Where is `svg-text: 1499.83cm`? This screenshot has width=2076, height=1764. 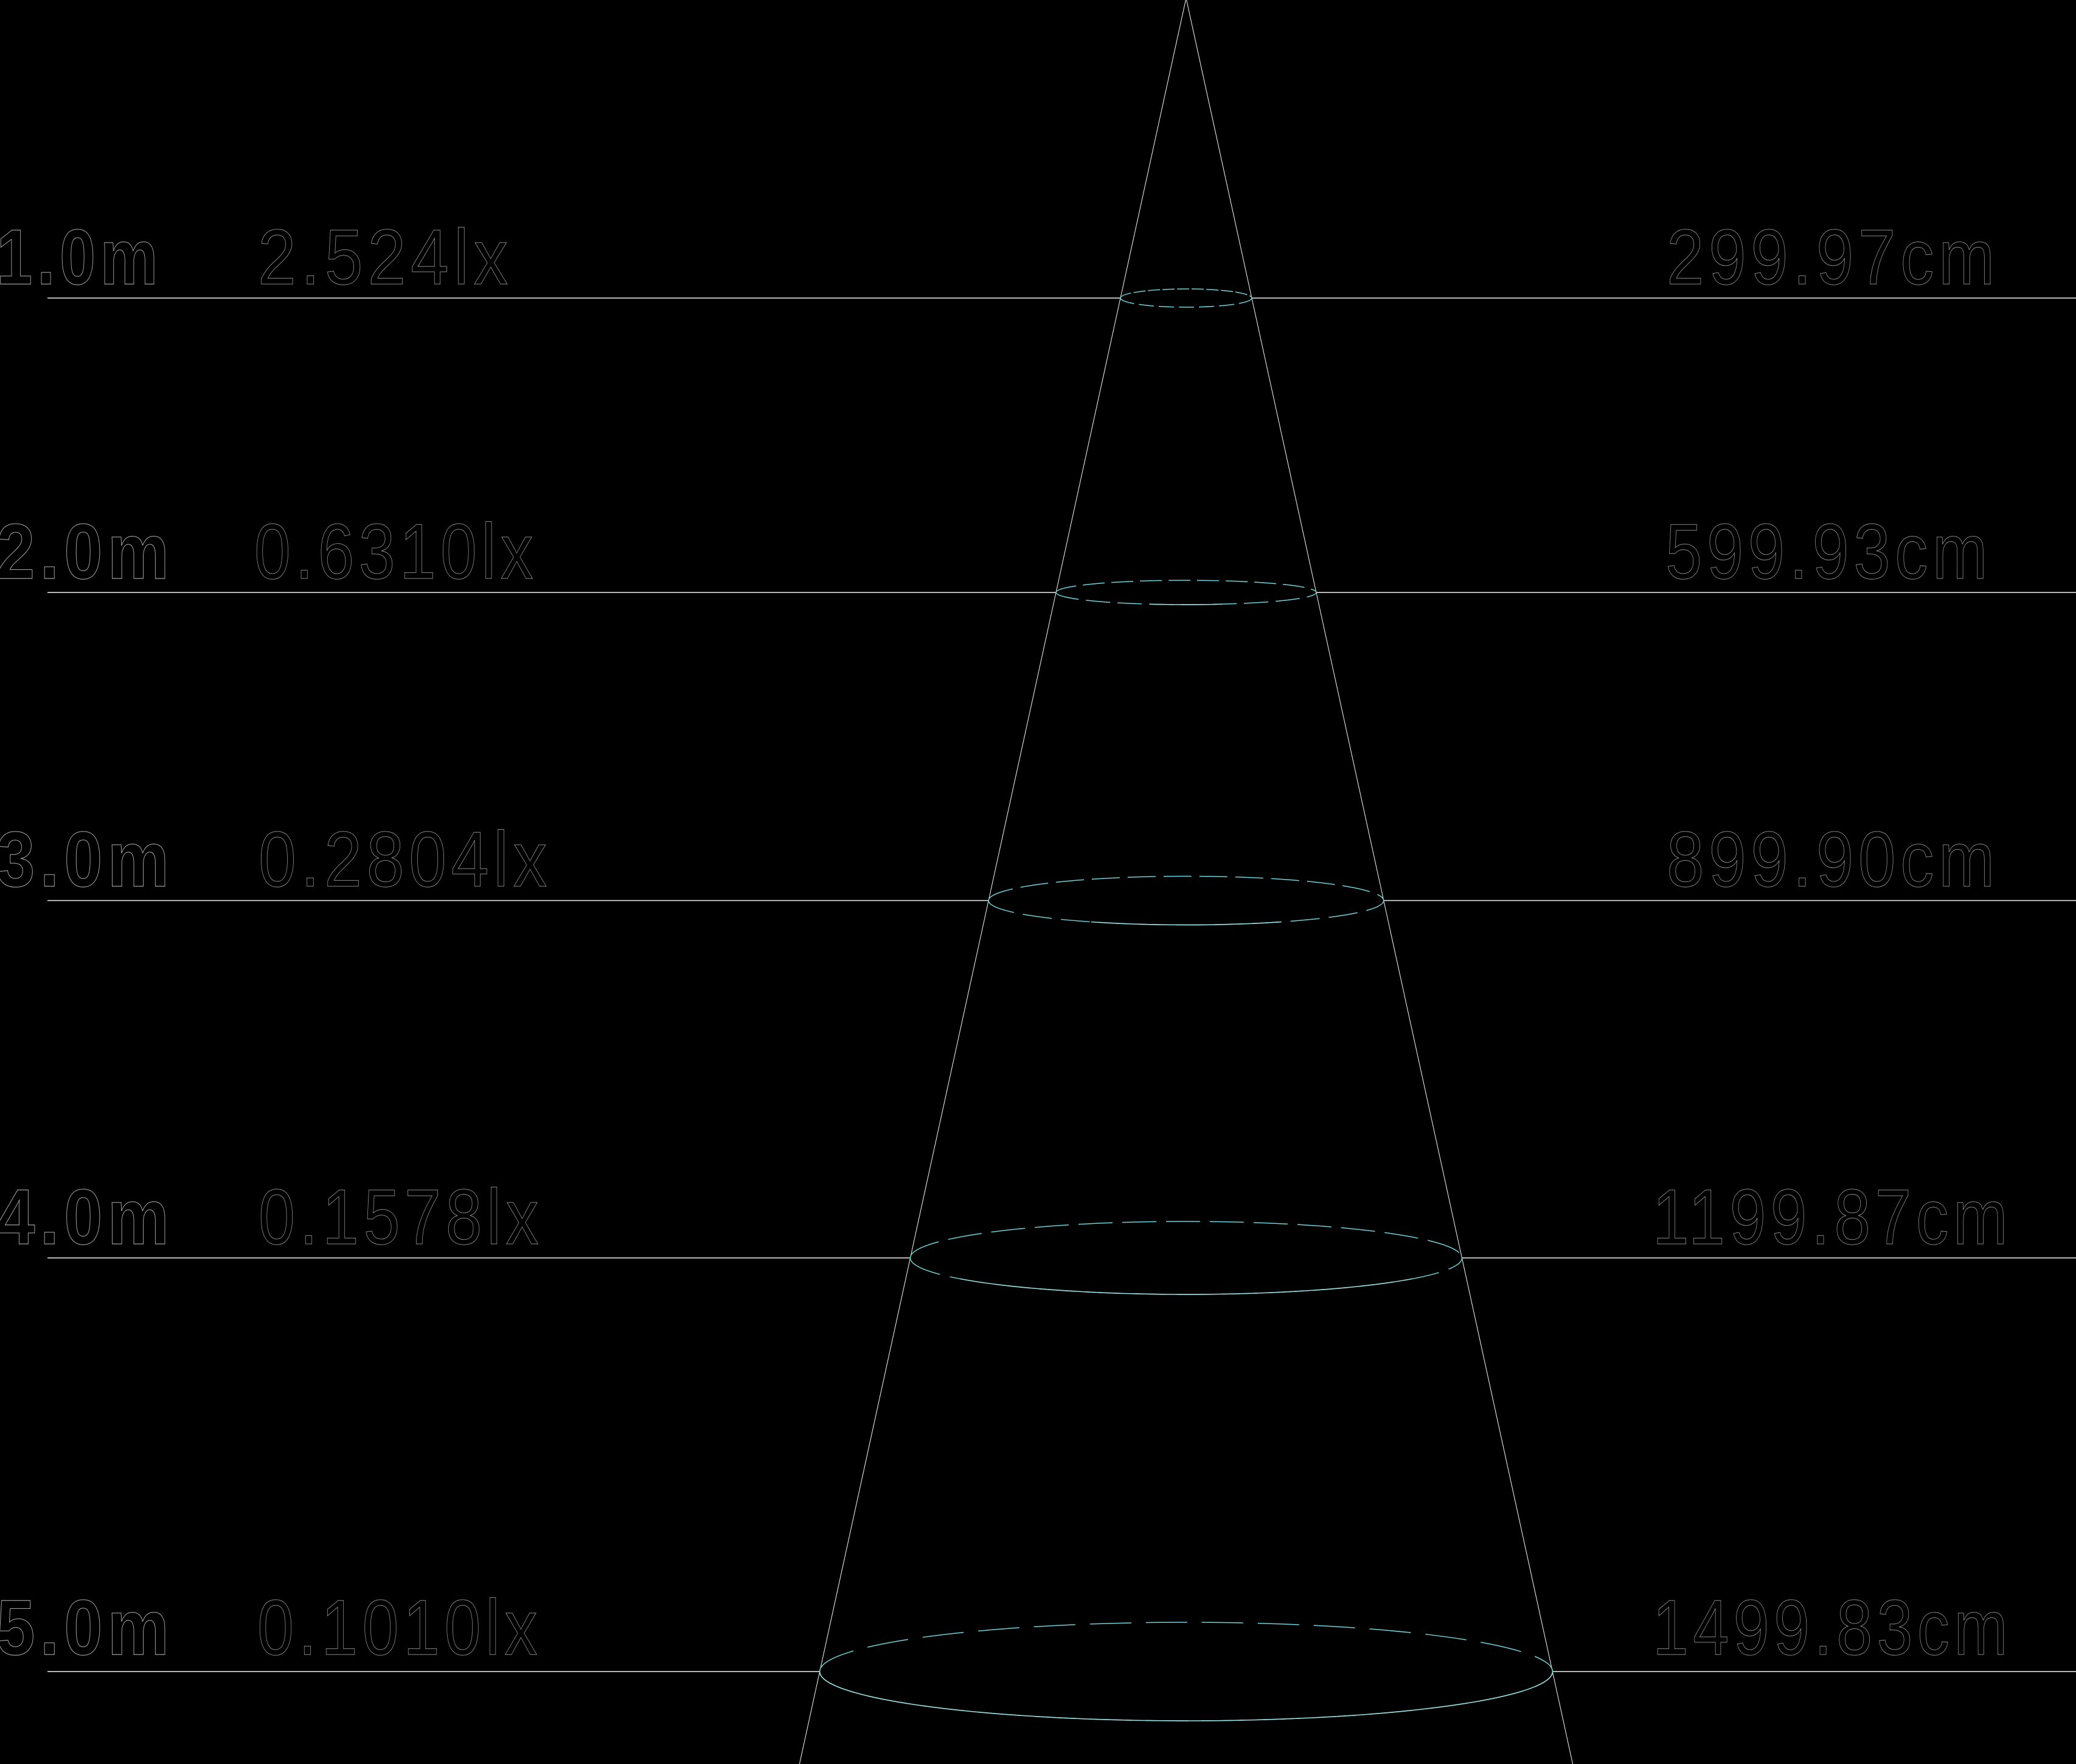 svg-text: 1499.83cm is located at coordinates (1832, 1628).